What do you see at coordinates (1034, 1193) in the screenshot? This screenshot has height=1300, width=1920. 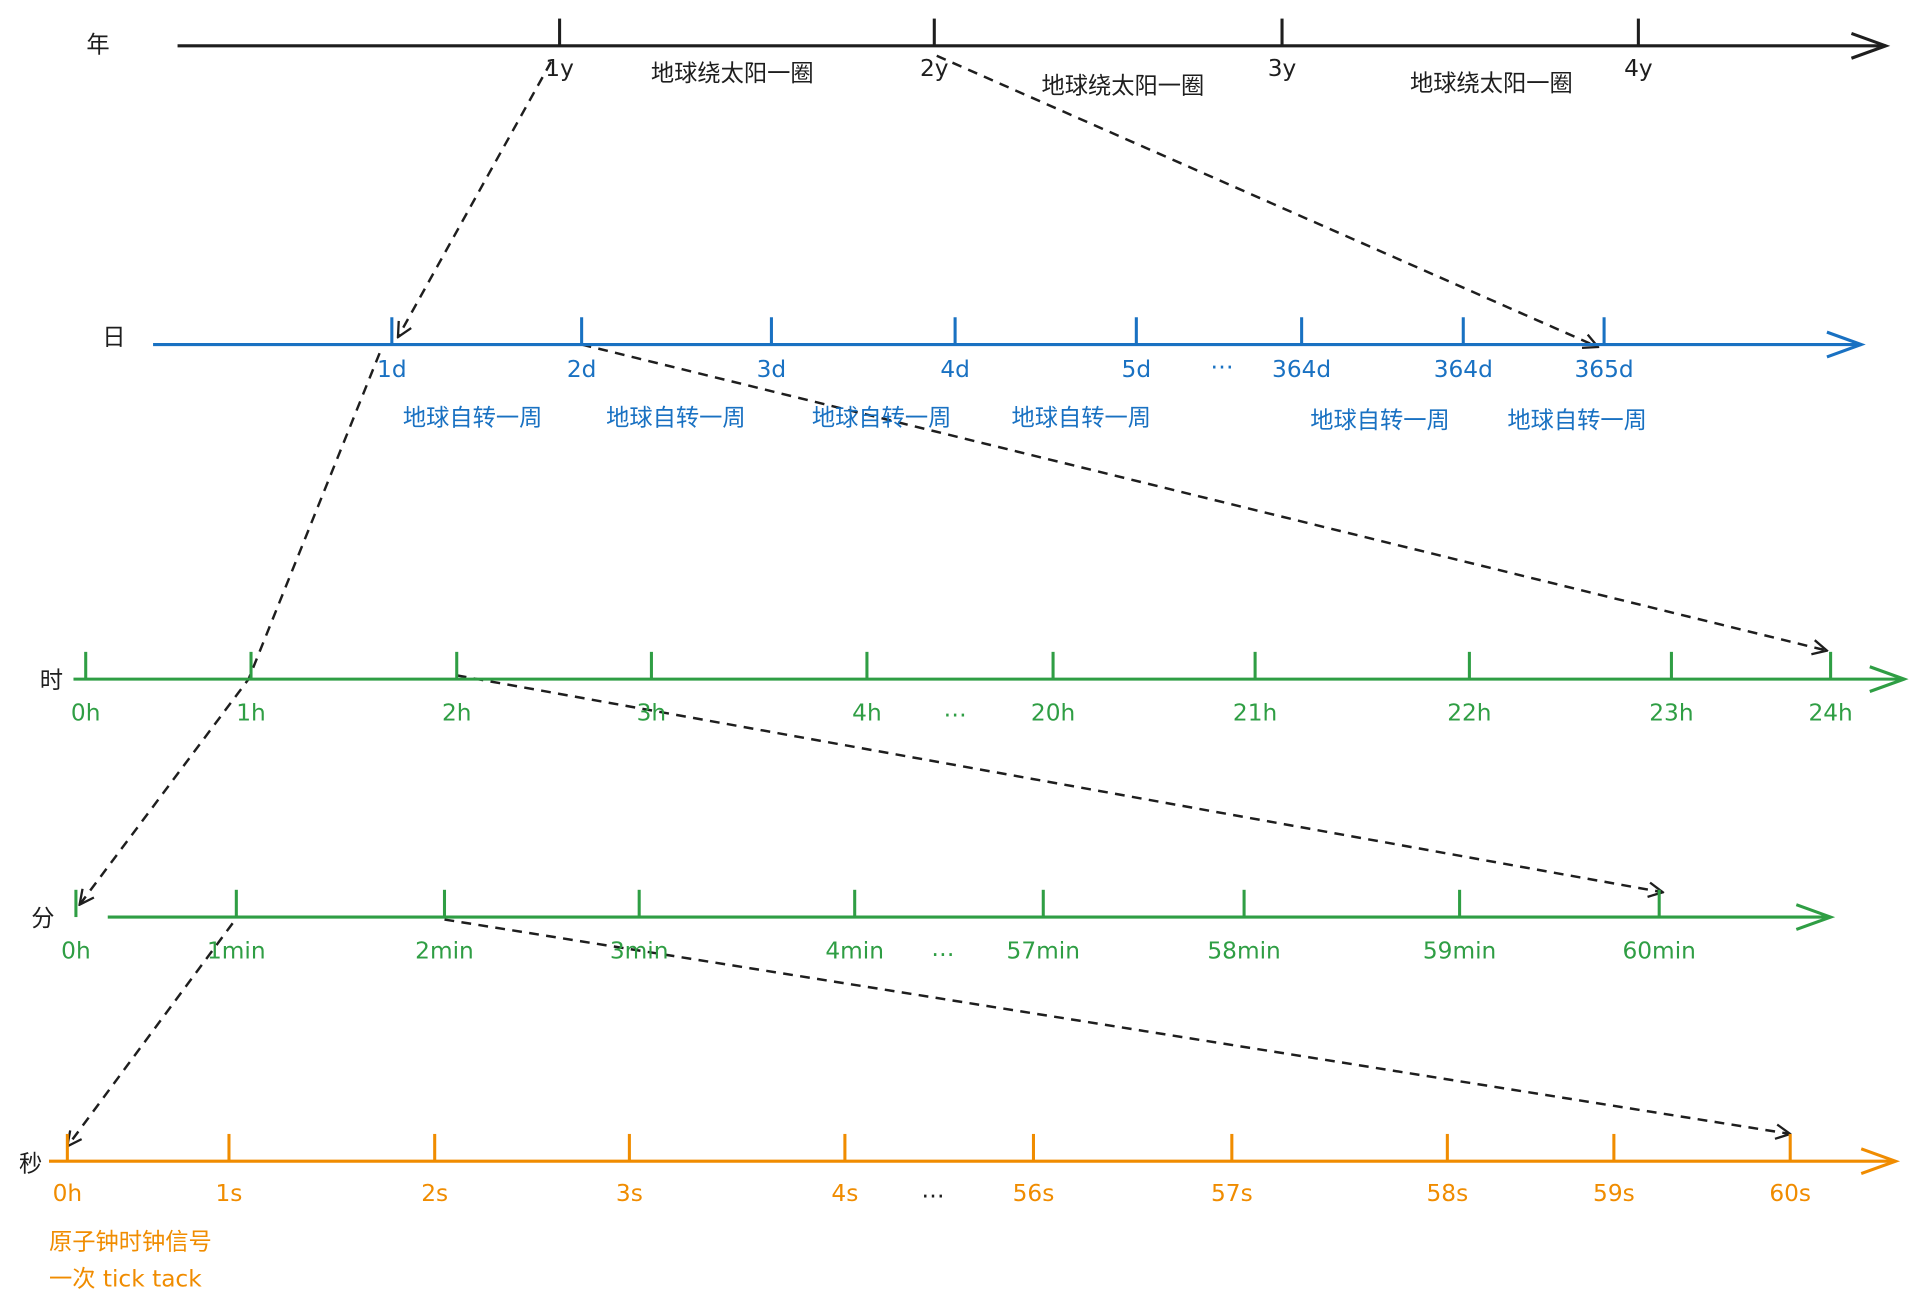 I see `tick-label: 56s` at bounding box center [1034, 1193].